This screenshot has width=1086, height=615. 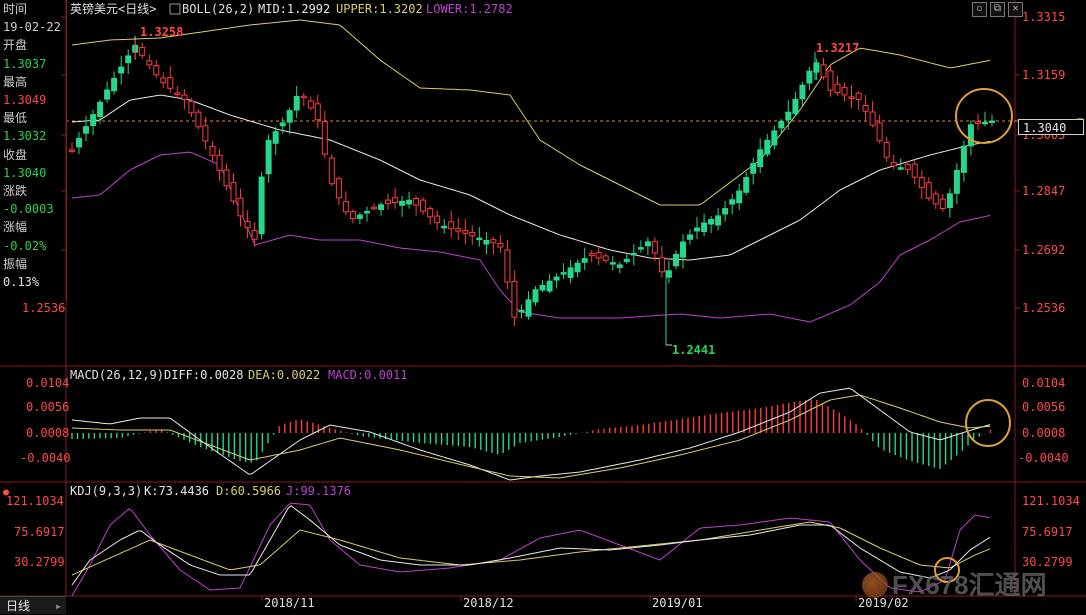 I want to click on watermark-logo-icon, so click(x=875, y=585).